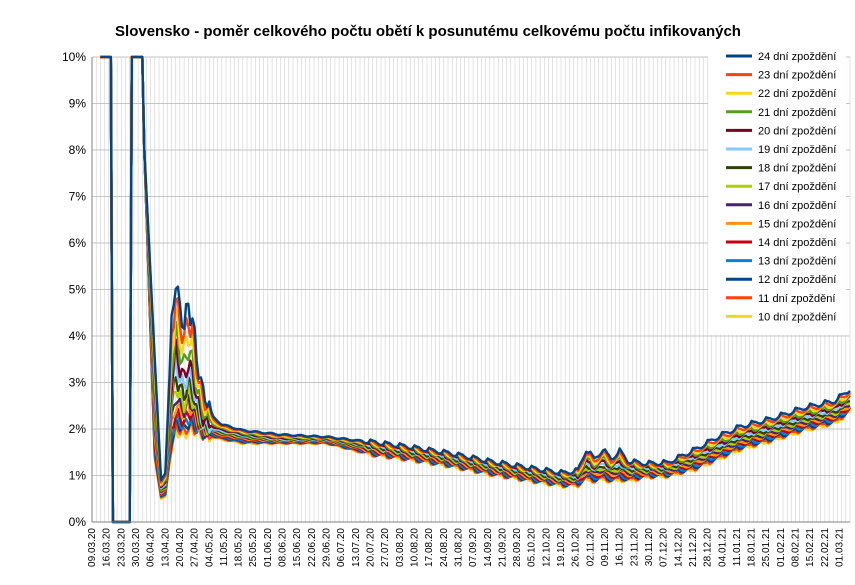 This screenshot has width=855, height=585. What do you see at coordinates (78, 476) in the screenshot?
I see `y-tick-label: 1%` at bounding box center [78, 476].